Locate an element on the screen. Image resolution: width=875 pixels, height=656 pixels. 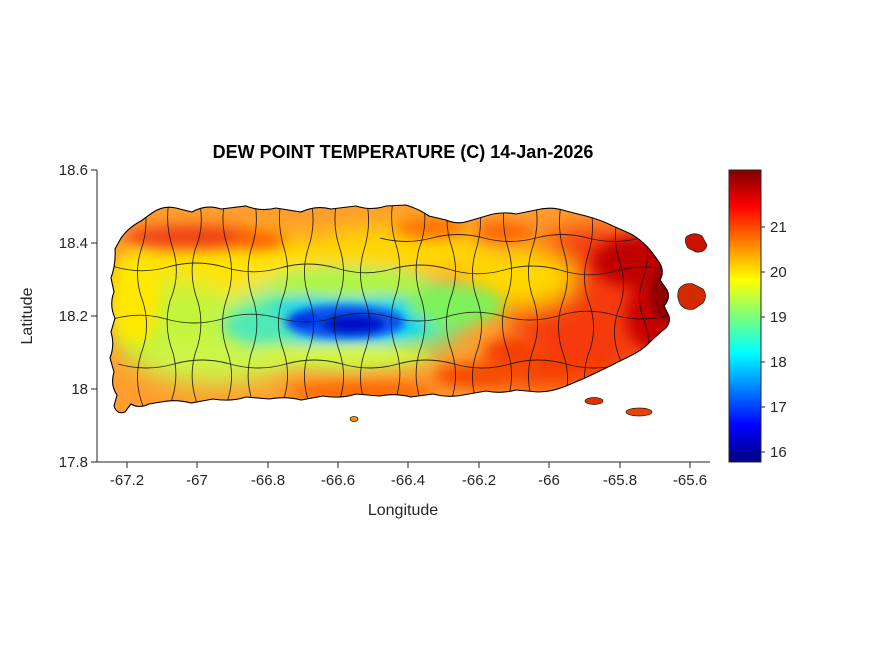
colorbar-tick-label: 16 is located at coordinates (778, 452).